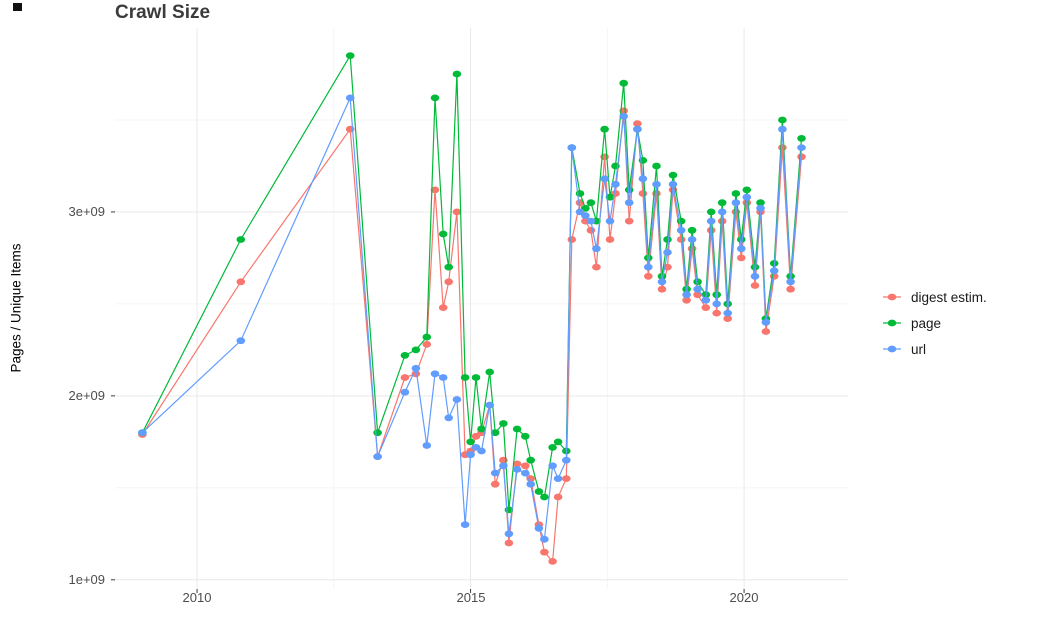  What do you see at coordinates (919, 349) in the screenshot?
I see `legend-label-url: url` at bounding box center [919, 349].